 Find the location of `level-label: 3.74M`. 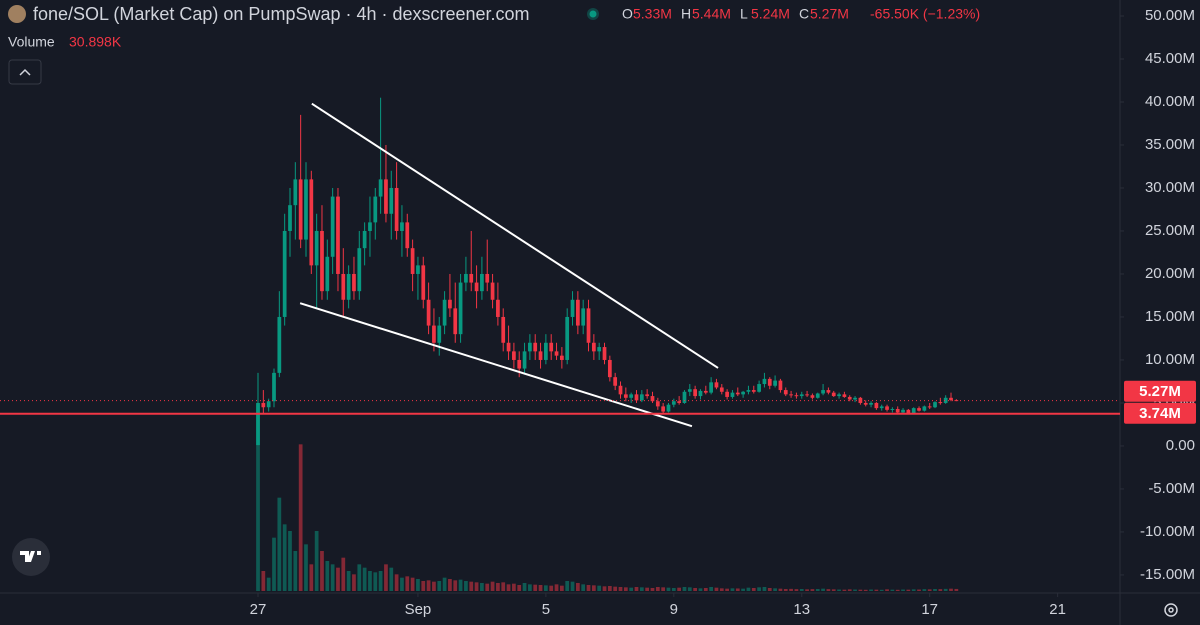

level-label: 3.74M is located at coordinates (1160, 413).